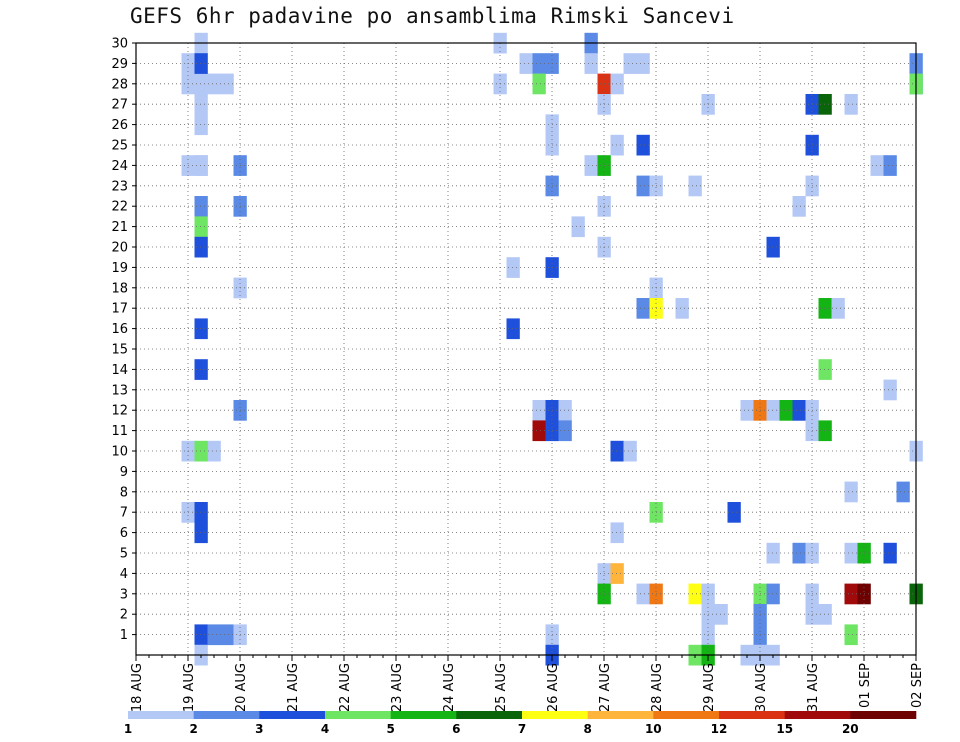 The width and height of the screenshot is (960, 742). Describe the element at coordinates (119, 207) in the screenshot. I see `y-tick-label: 22` at that location.